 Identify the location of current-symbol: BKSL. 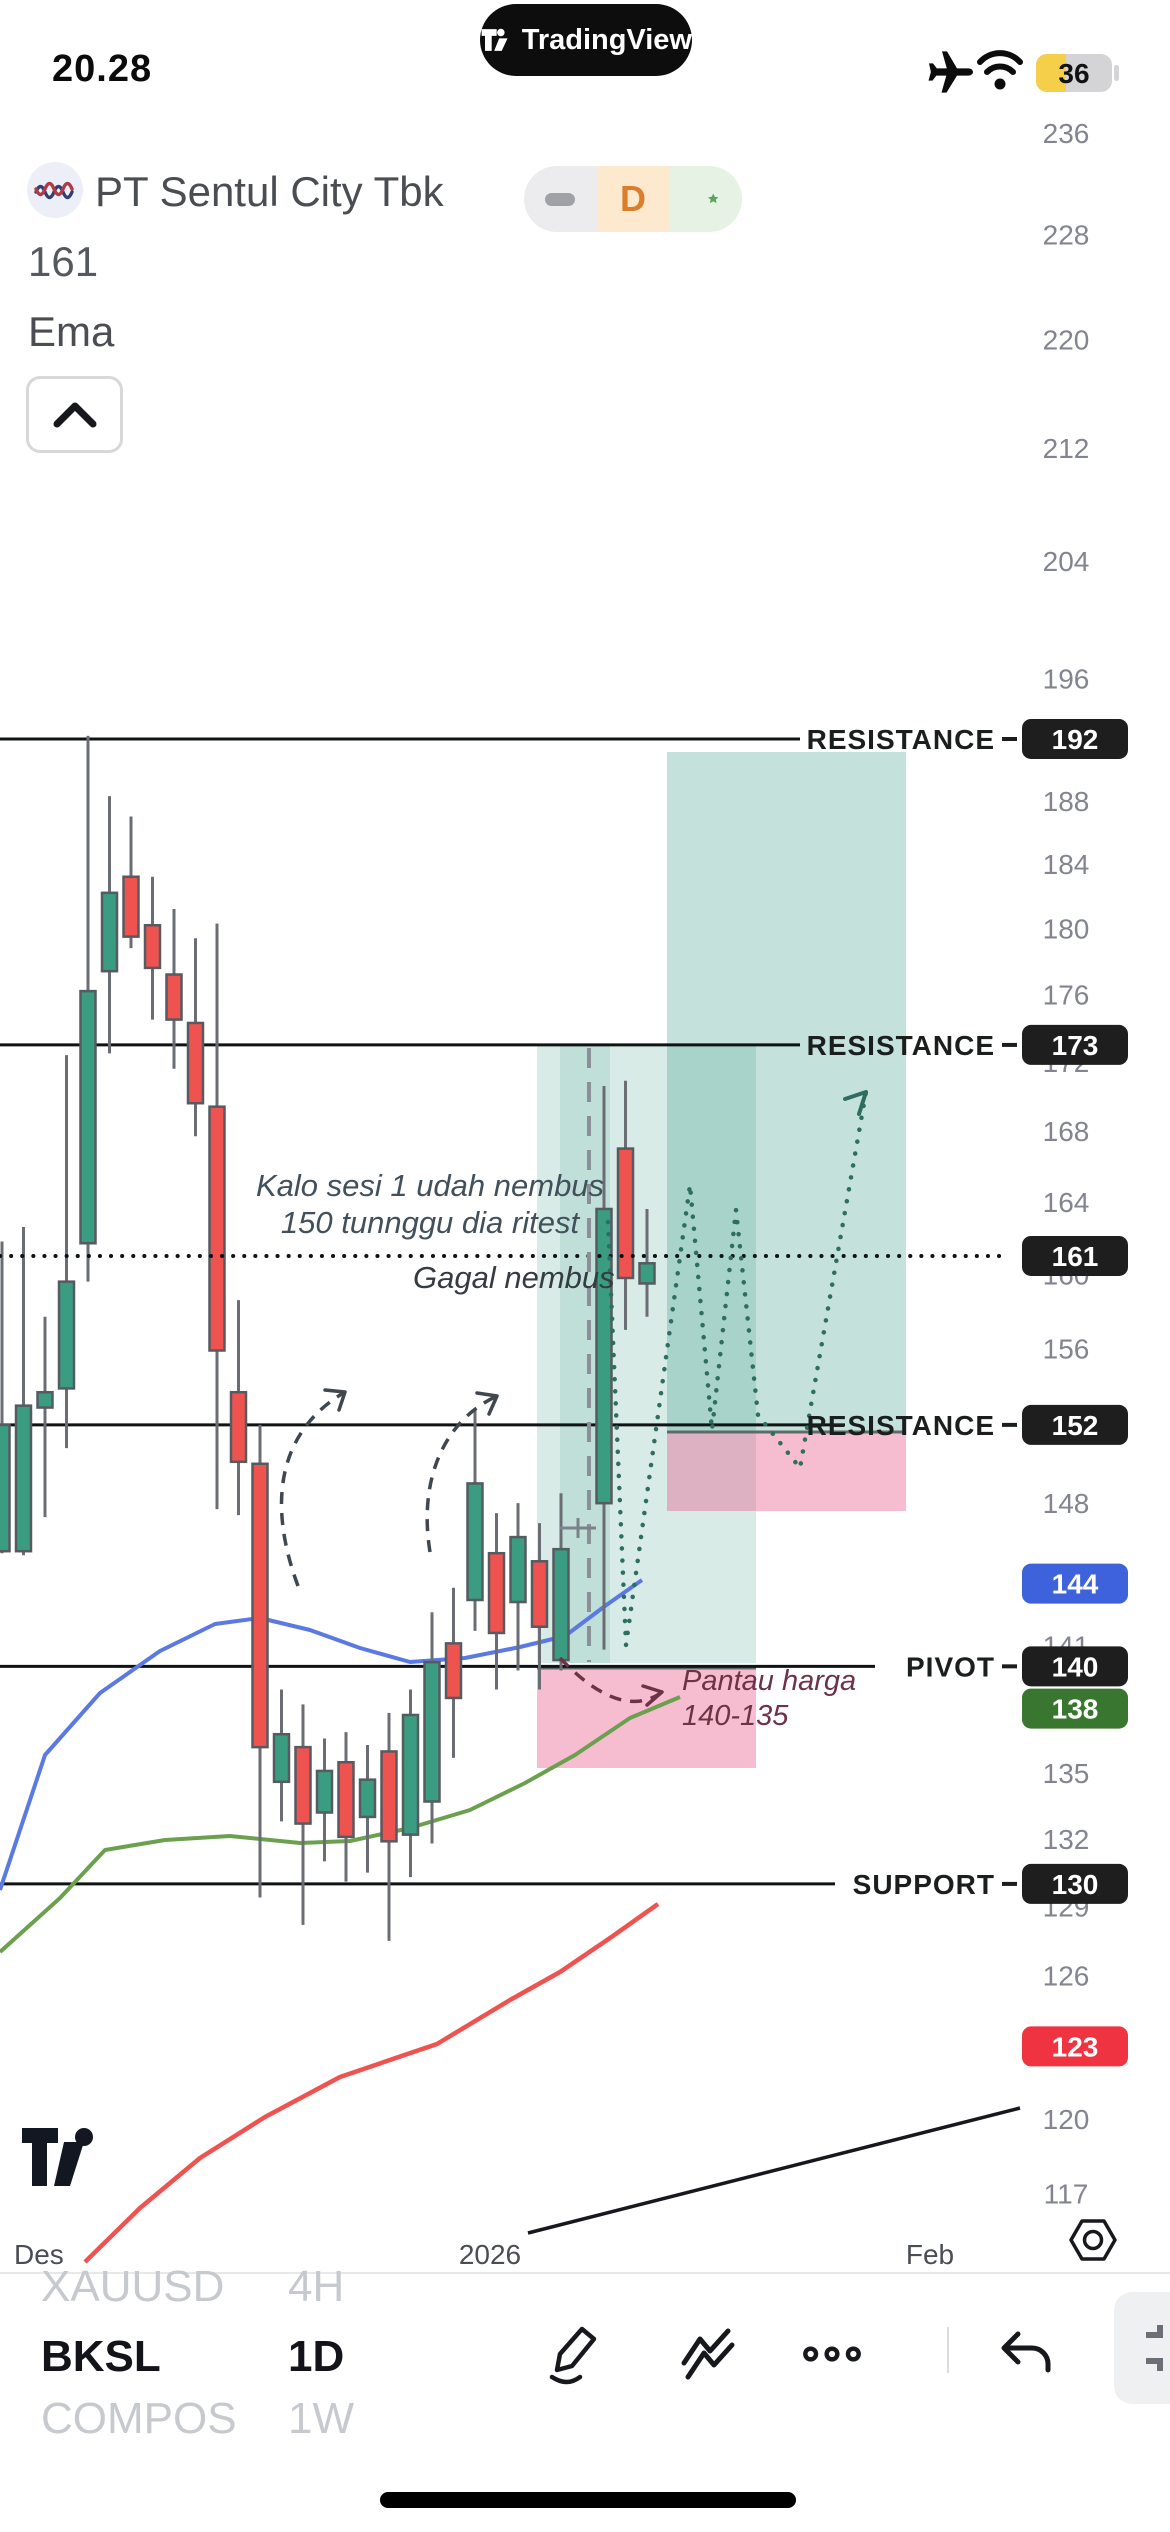
(101, 2356).